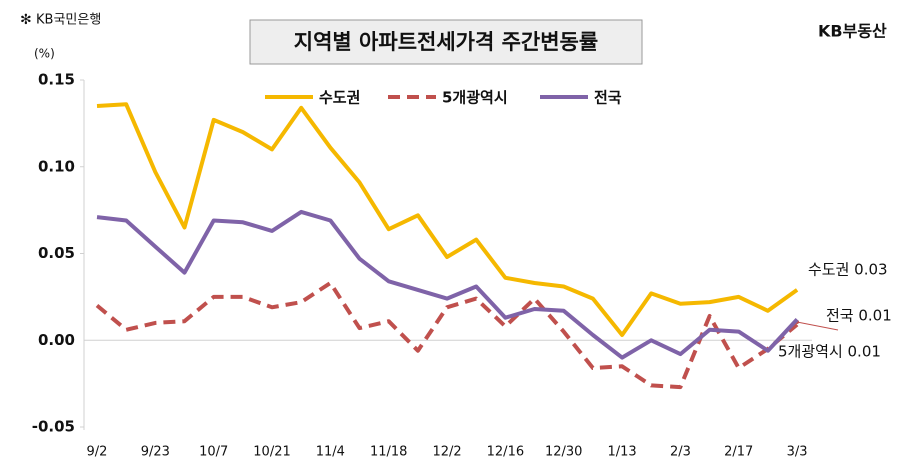 This screenshot has height=473, width=904. I want to click on chart-title: 지역별 아파트전세가격 주간변동률, so click(446, 42).